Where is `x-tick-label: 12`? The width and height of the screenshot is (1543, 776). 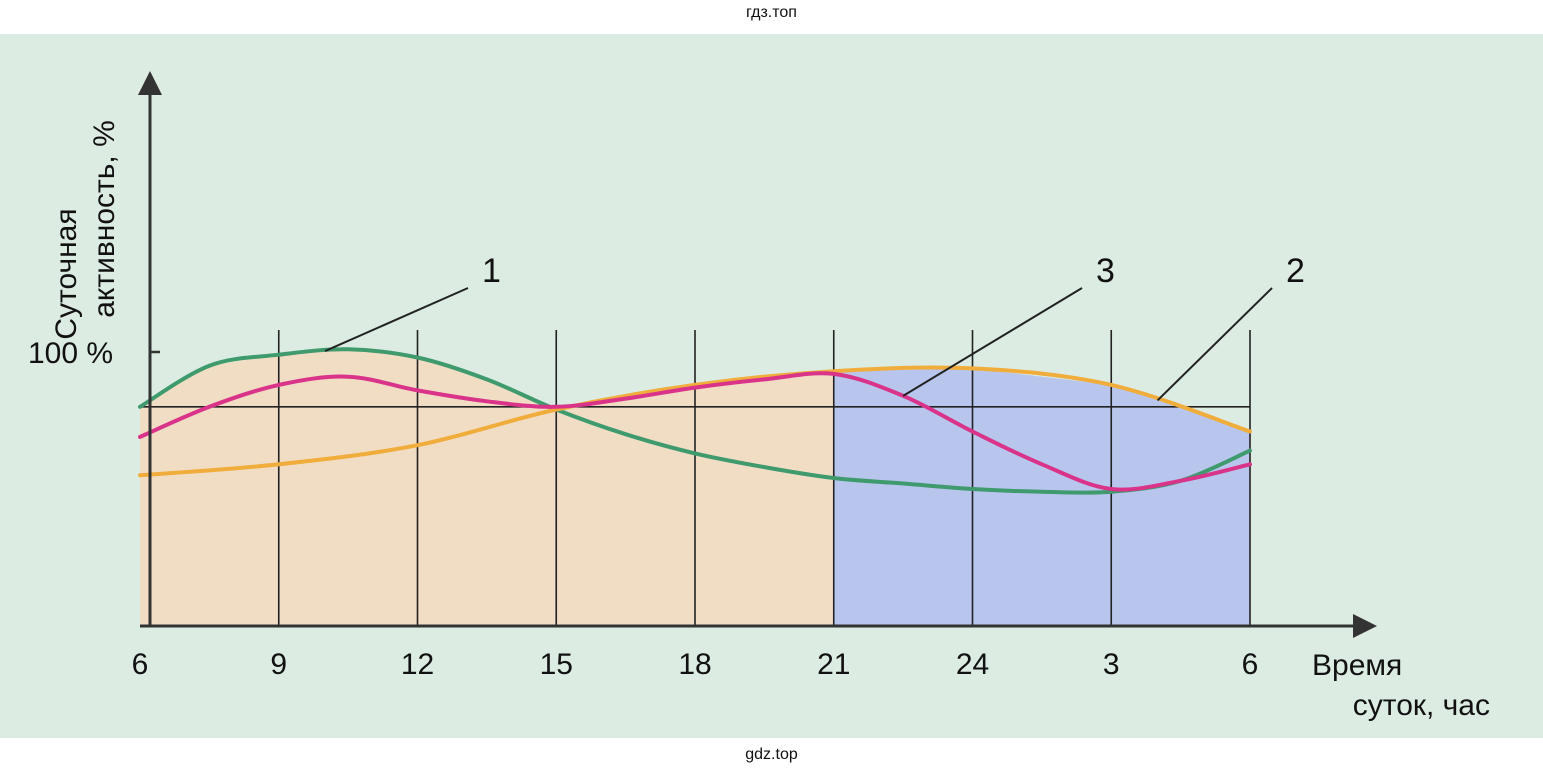 x-tick-label: 12 is located at coordinates (417, 664).